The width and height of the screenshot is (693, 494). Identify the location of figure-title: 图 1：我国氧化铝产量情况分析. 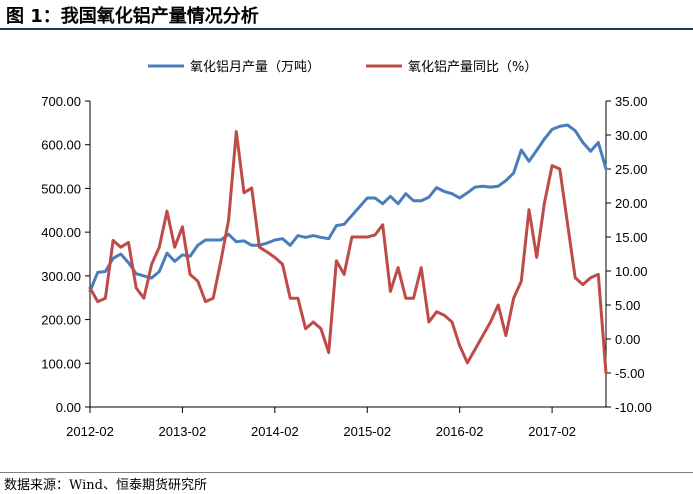
(132, 16).